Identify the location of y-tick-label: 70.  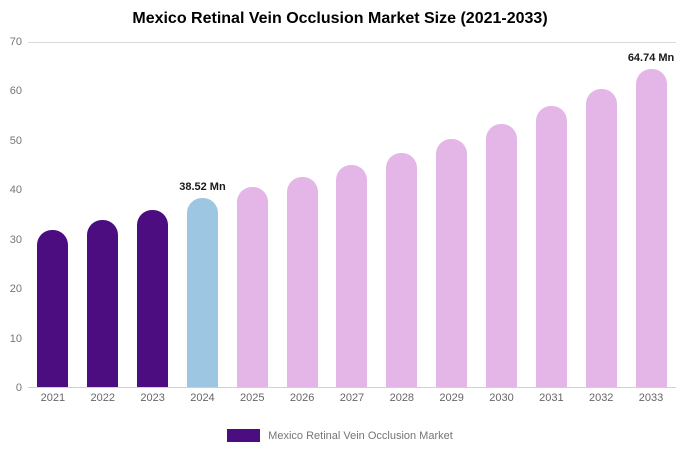
(15, 42).